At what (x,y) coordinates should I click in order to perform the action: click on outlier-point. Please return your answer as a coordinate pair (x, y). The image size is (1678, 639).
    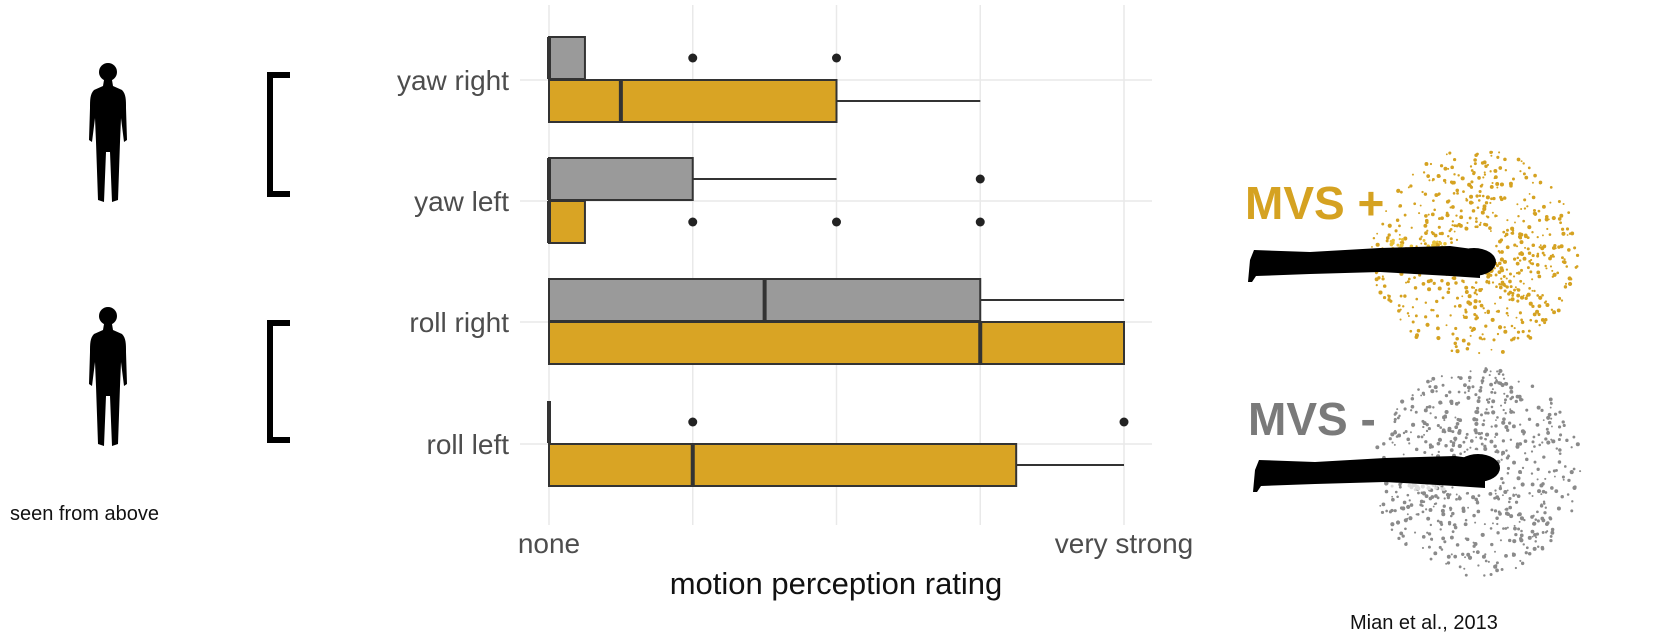
    Looking at the image, I should click on (693, 58).